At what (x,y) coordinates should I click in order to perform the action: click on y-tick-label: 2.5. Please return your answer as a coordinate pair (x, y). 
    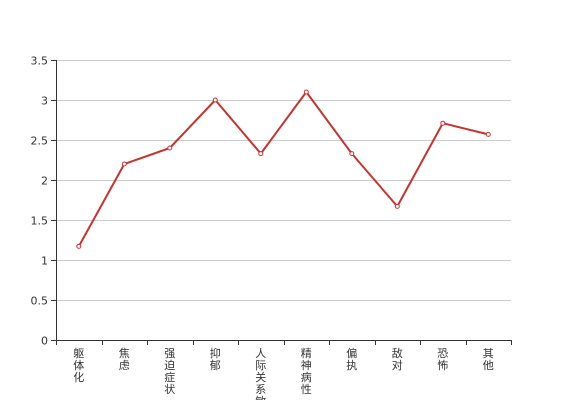
    Looking at the image, I should click on (40, 141).